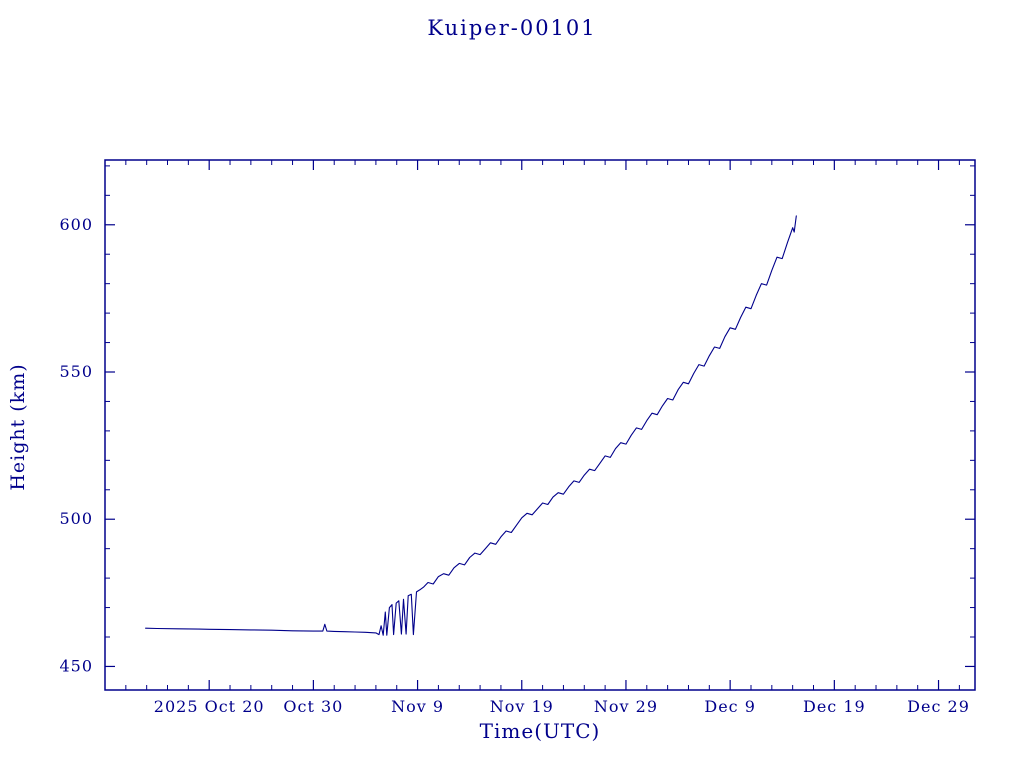 The width and height of the screenshot is (1024, 768). What do you see at coordinates (76, 371) in the screenshot?
I see `y-tick-label: 550` at bounding box center [76, 371].